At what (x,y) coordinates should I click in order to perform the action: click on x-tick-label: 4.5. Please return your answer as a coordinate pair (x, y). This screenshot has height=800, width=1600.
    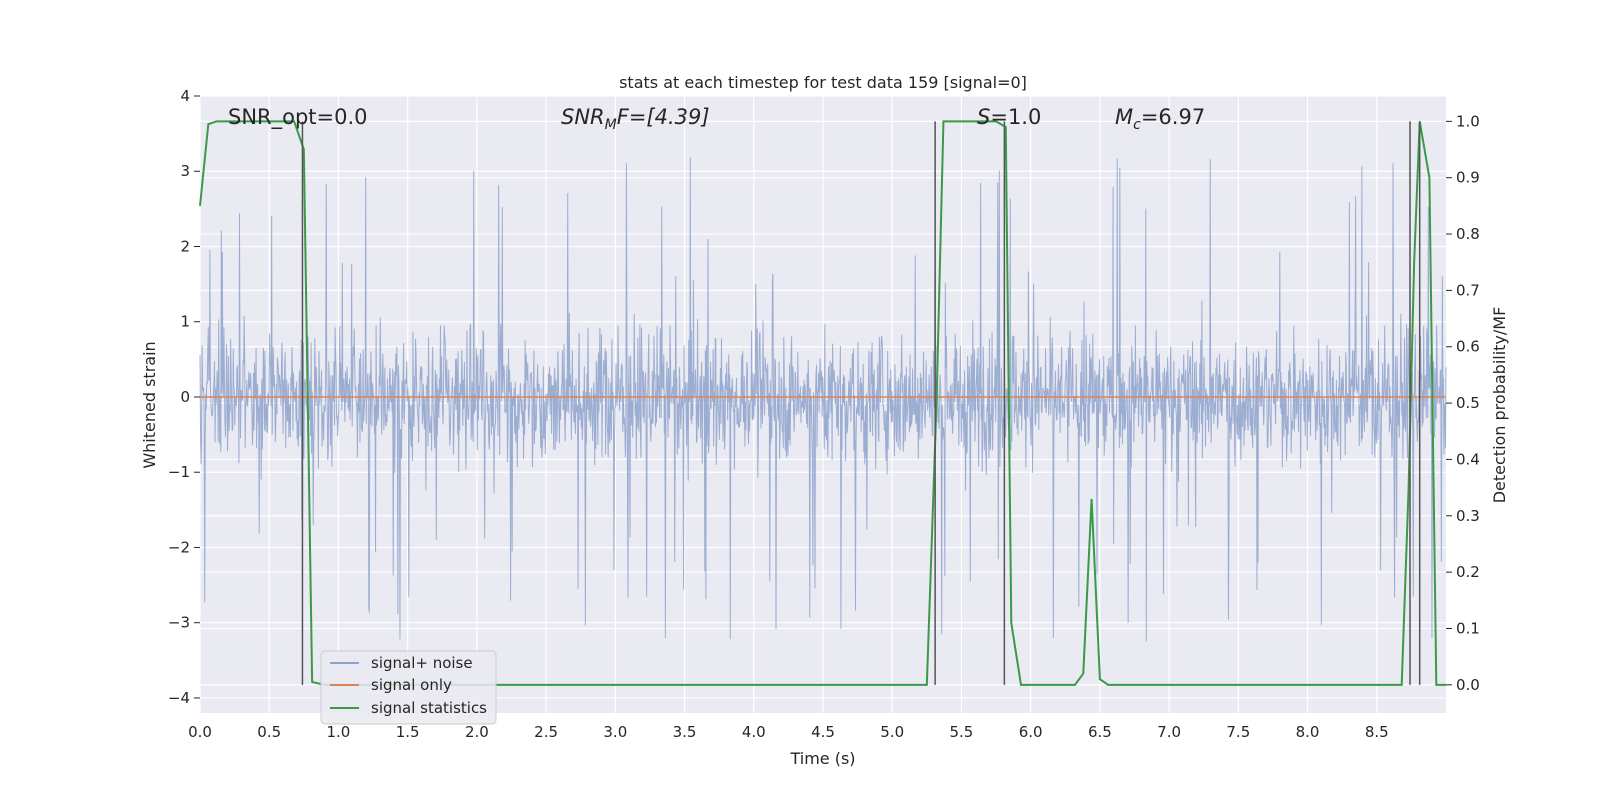
    Looking at the image, I should click on (823, 732).